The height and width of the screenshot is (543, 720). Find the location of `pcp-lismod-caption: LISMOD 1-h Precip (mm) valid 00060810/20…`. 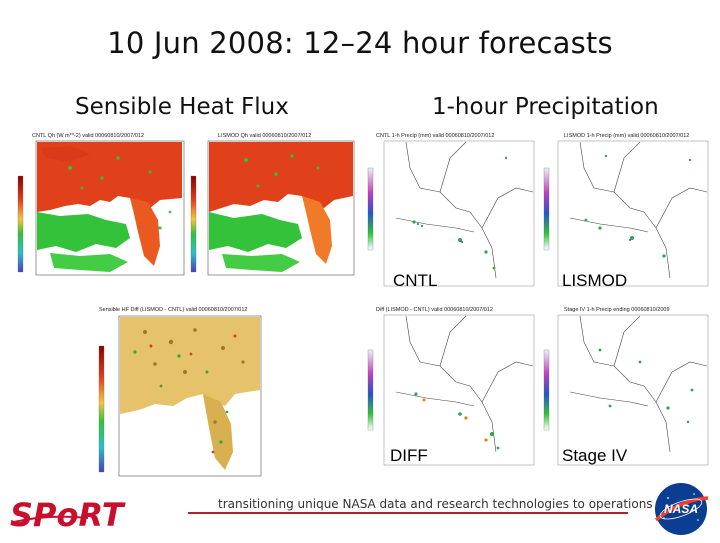

pcp-lismod-caption: LISMOD 1-h Precip (mm) valid 00060810/20… is located at coordinates (626, 136).